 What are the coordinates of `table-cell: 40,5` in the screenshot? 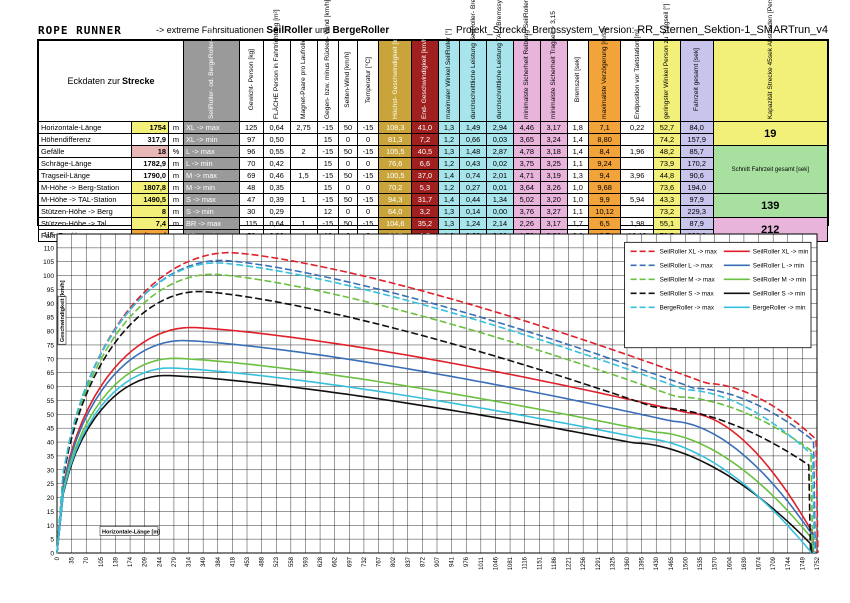 It's located at (425, 151).